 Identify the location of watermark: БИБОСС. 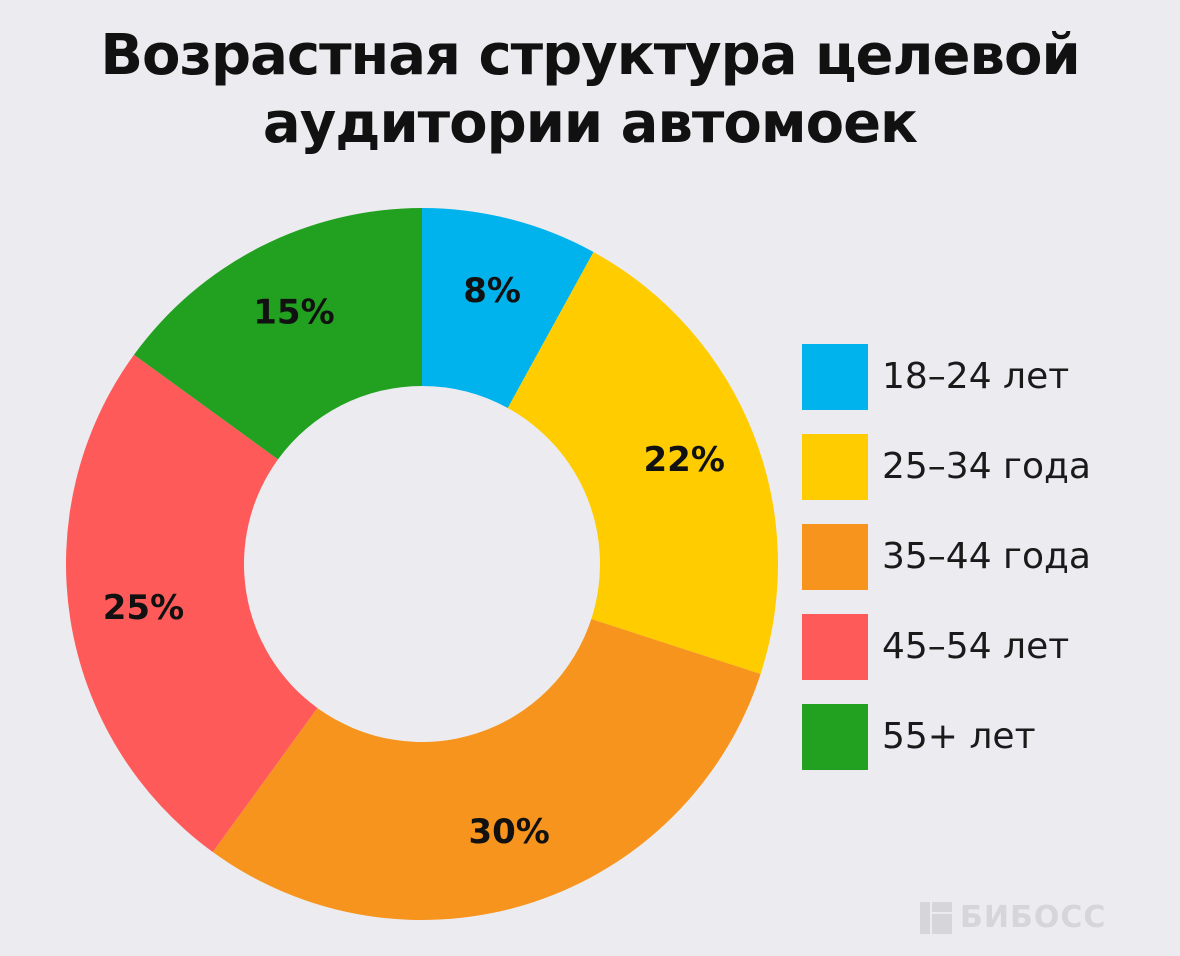
(1013, 917).